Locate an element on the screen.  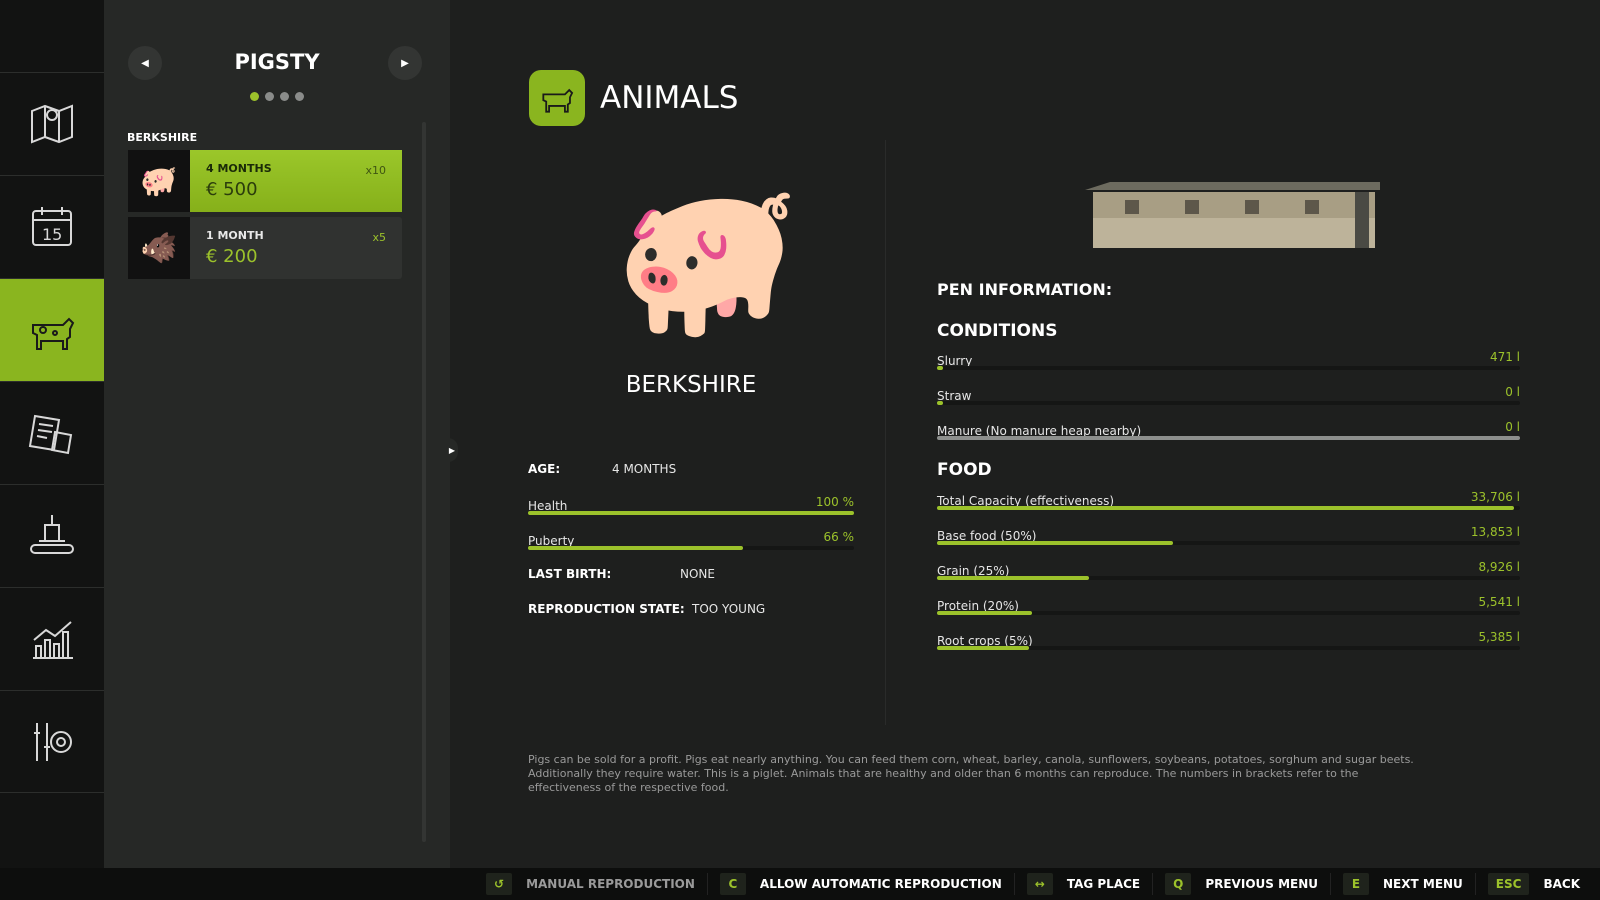
bar-value: 33,706 l is located at coordinates (1495, 497).